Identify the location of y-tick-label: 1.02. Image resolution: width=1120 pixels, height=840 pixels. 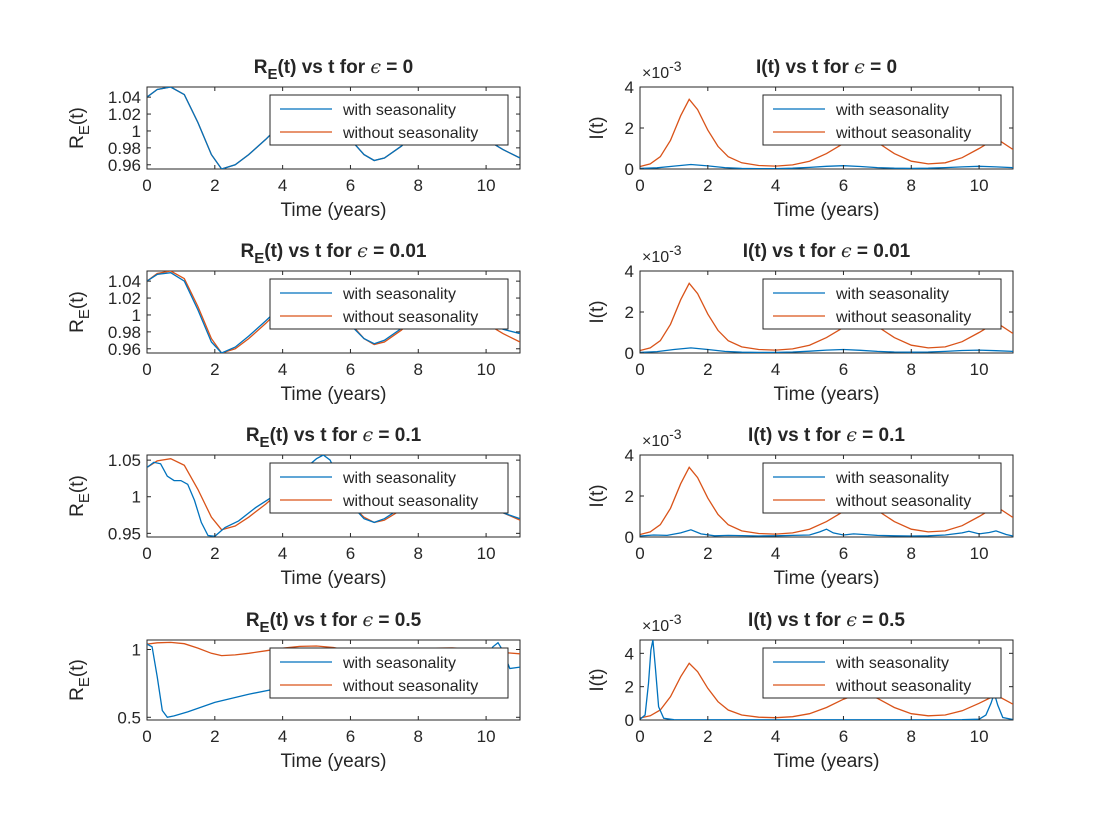
(124, 298).